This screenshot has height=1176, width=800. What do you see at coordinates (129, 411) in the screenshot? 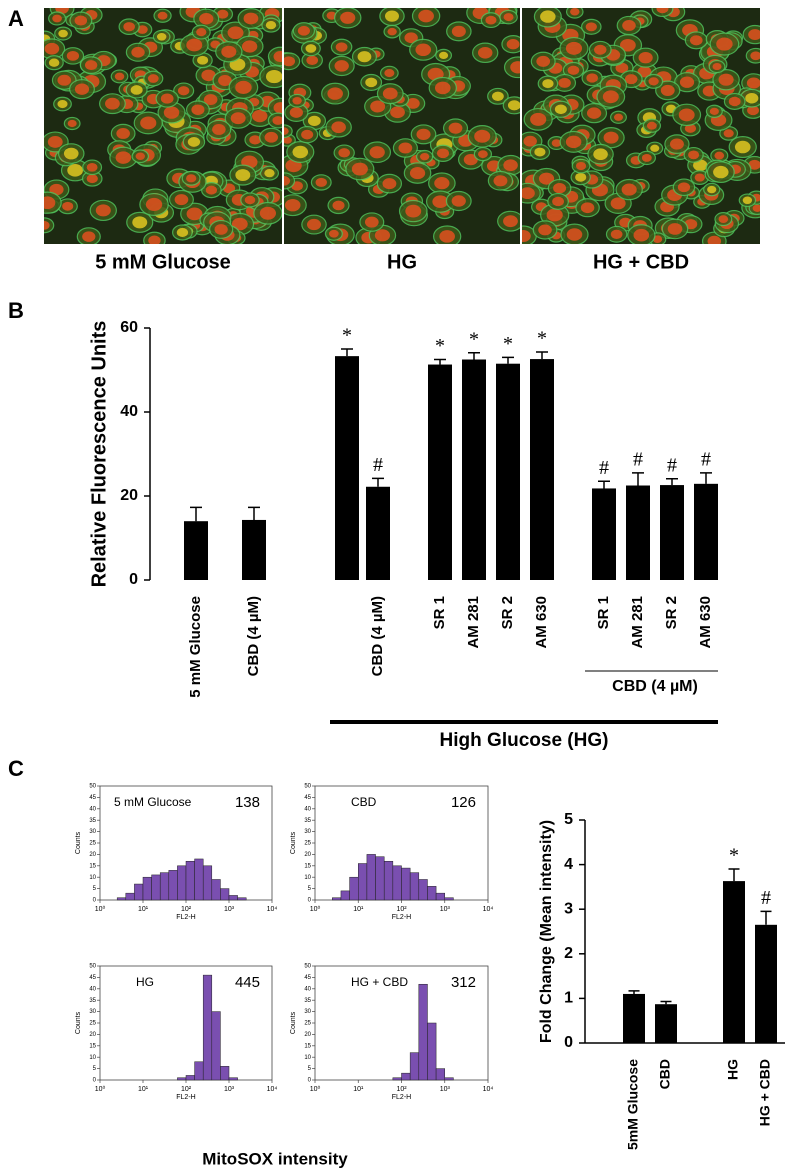
I see `y-tick-label: 40` at bounding box center [129, 411].